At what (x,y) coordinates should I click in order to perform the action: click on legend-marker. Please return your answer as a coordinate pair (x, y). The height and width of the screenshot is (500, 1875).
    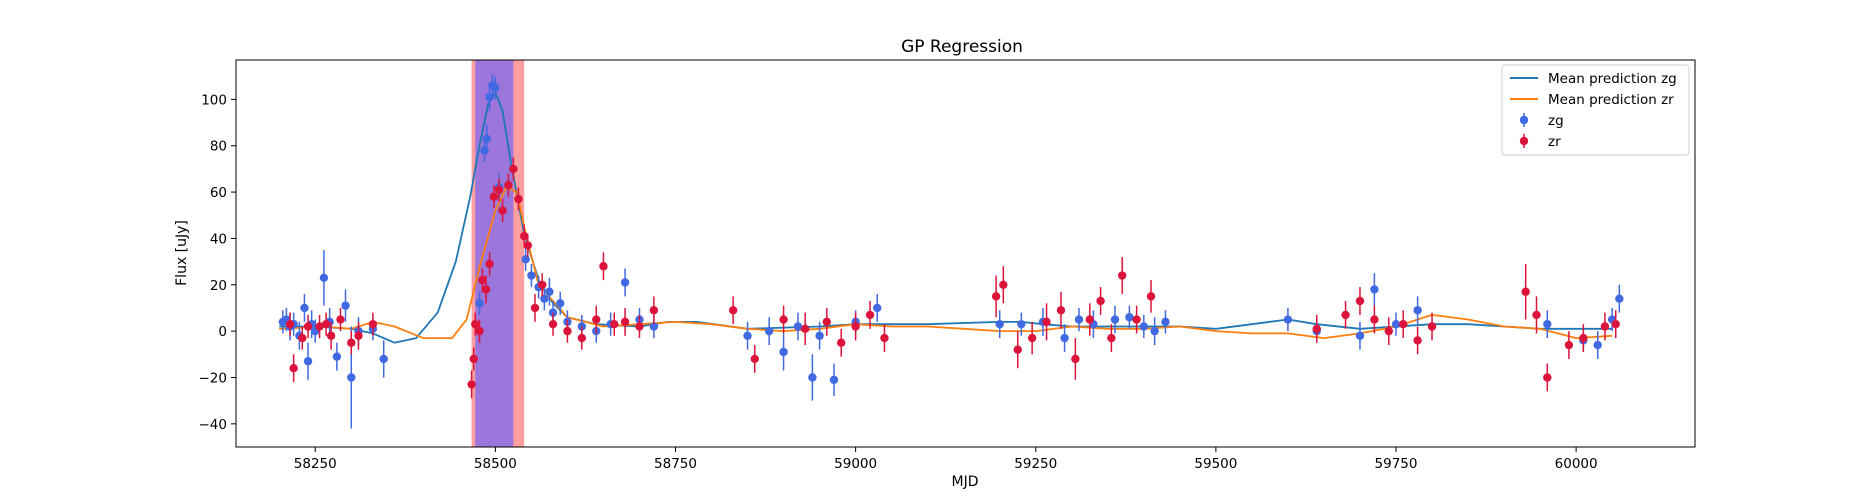
    Looking at the image, I should click on (1524, 120).